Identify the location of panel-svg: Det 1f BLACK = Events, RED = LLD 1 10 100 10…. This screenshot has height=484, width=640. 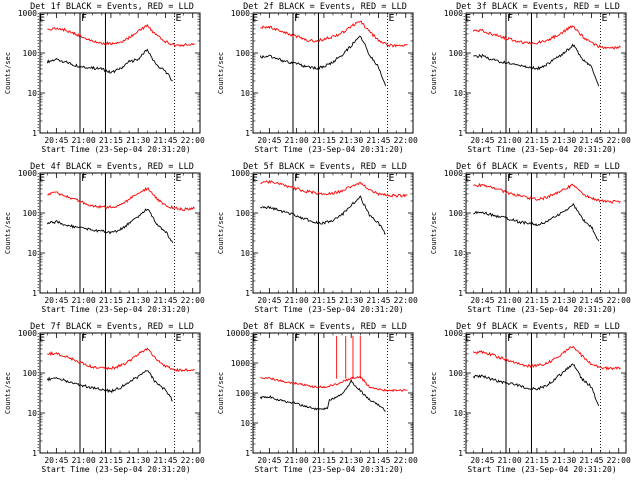
(104, 78).